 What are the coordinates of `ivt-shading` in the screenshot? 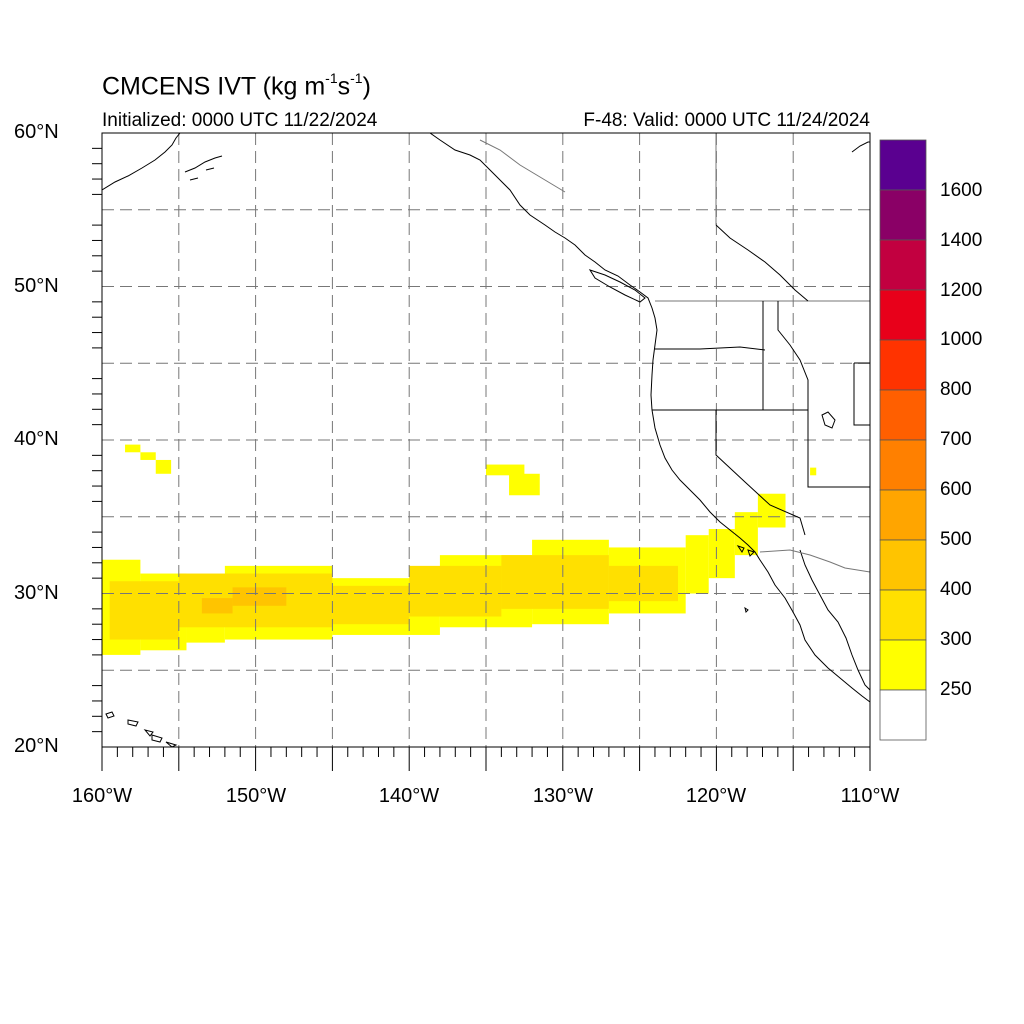 It's located at (459, 549).